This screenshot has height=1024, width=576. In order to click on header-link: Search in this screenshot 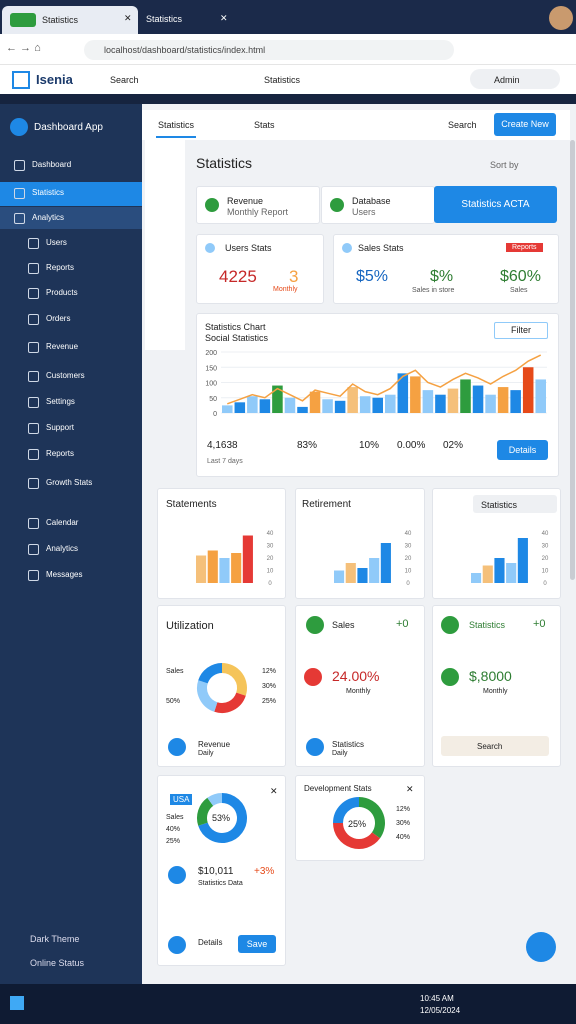, I will do `click(124, 80)`.